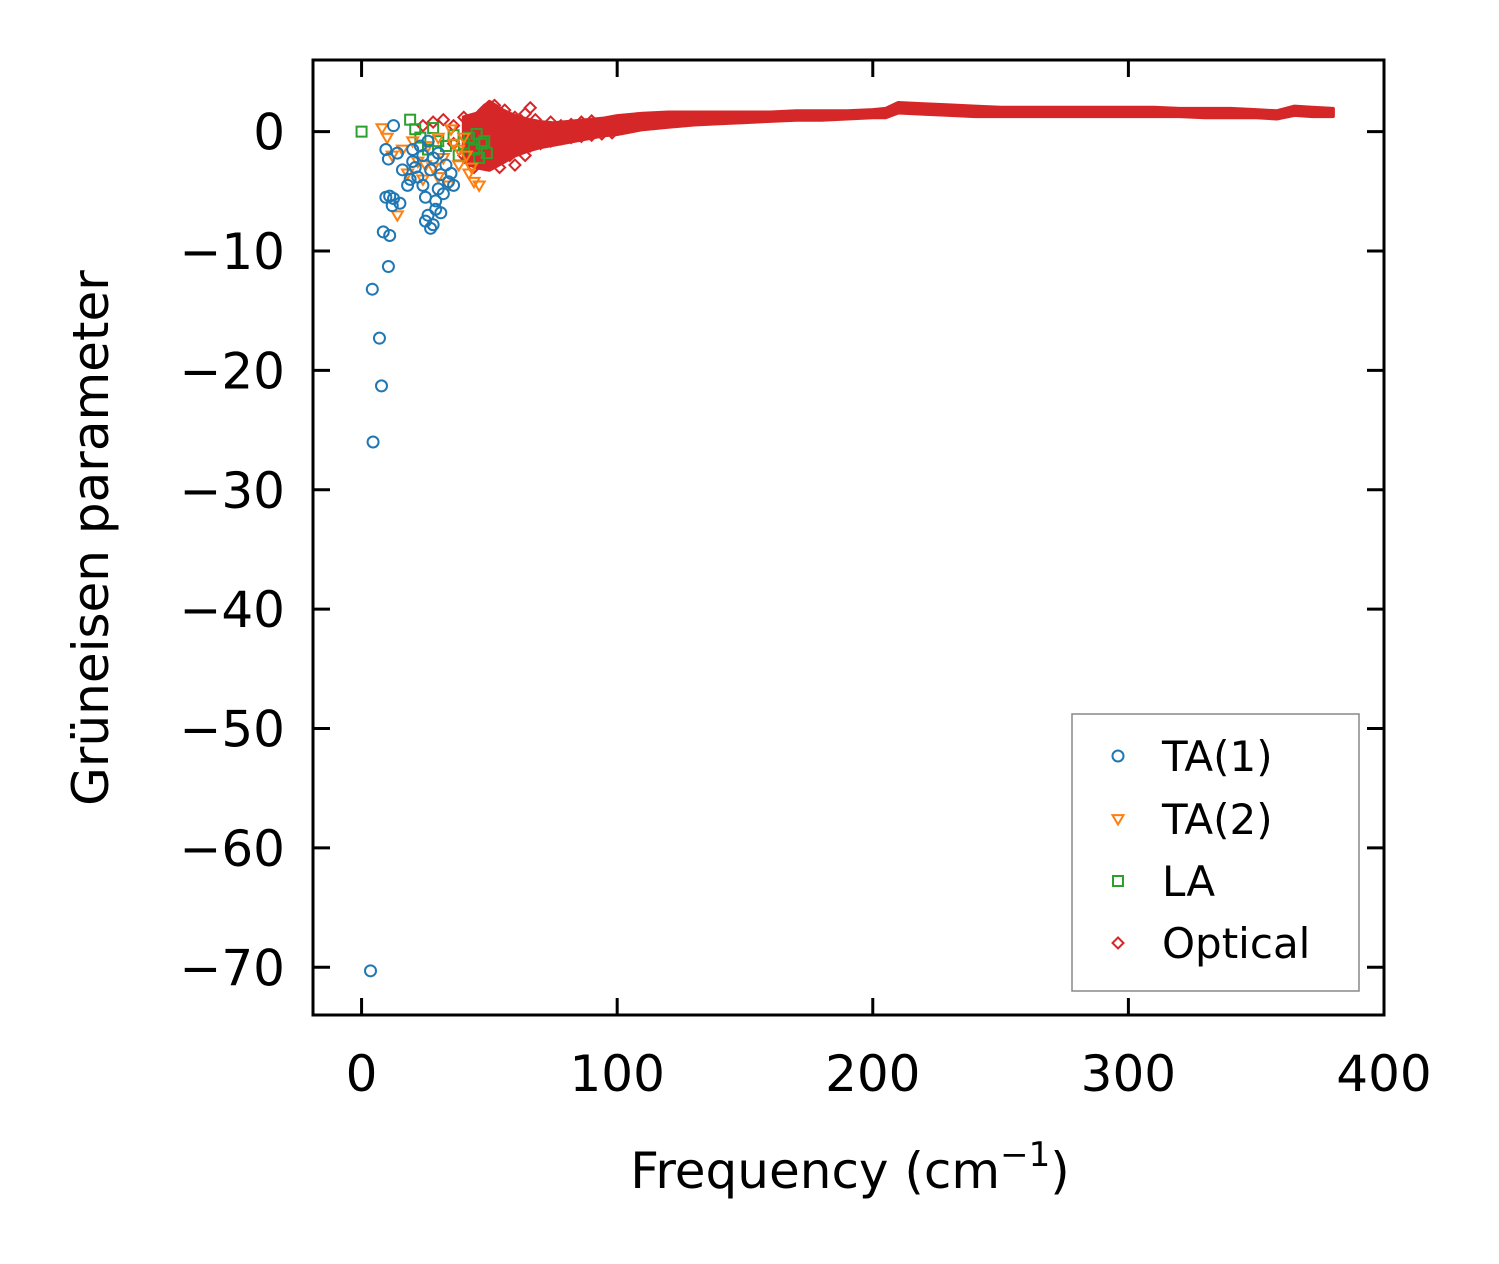 The height and width of the screenshot is (1264, 1499). What do you see at coordinates (1128, 1074) in the screenshot?
I see `x-tick-label: 300` at bounding box center [1128, 1074].